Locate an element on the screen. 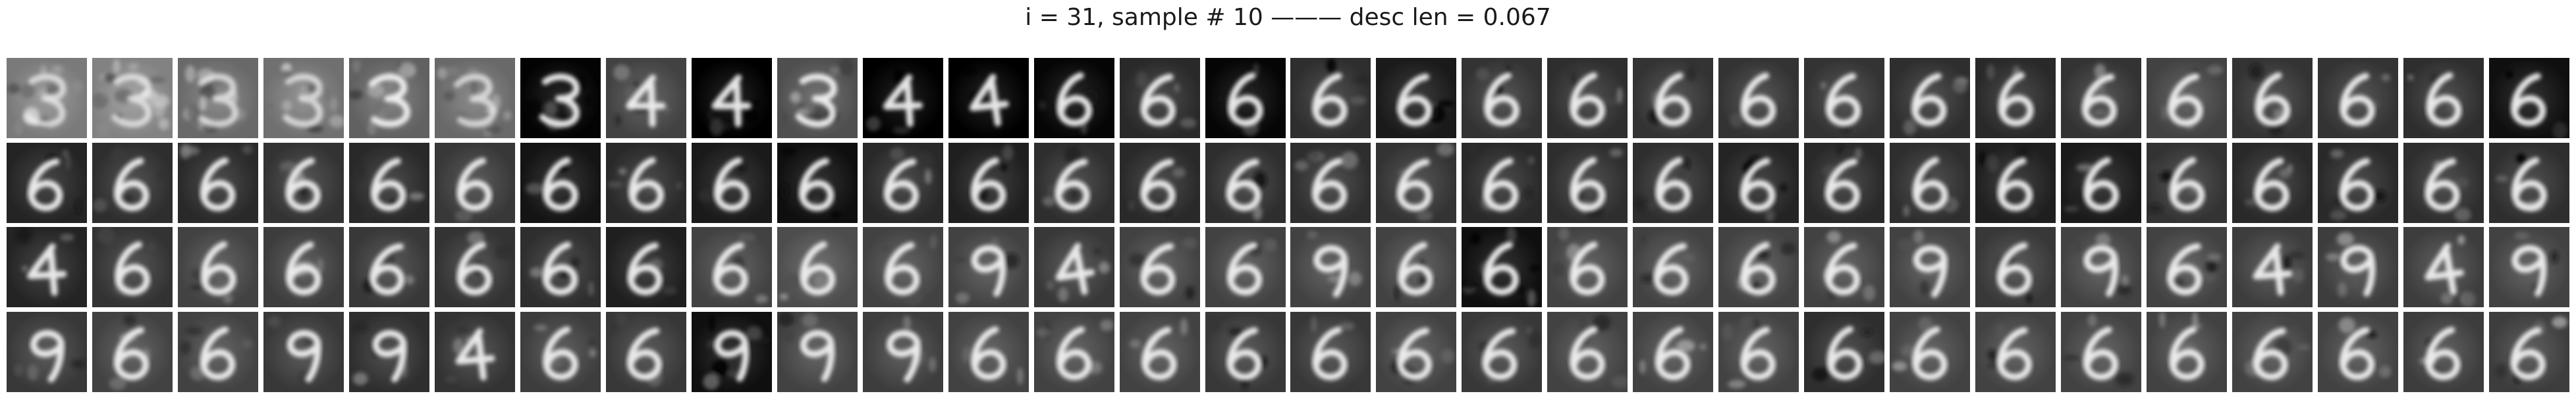 This screenshot has height=400, width=2576. figure-title: i = 31, sample # 10 ——— desc len = 0.067 is located at coordinates (1288, 18).